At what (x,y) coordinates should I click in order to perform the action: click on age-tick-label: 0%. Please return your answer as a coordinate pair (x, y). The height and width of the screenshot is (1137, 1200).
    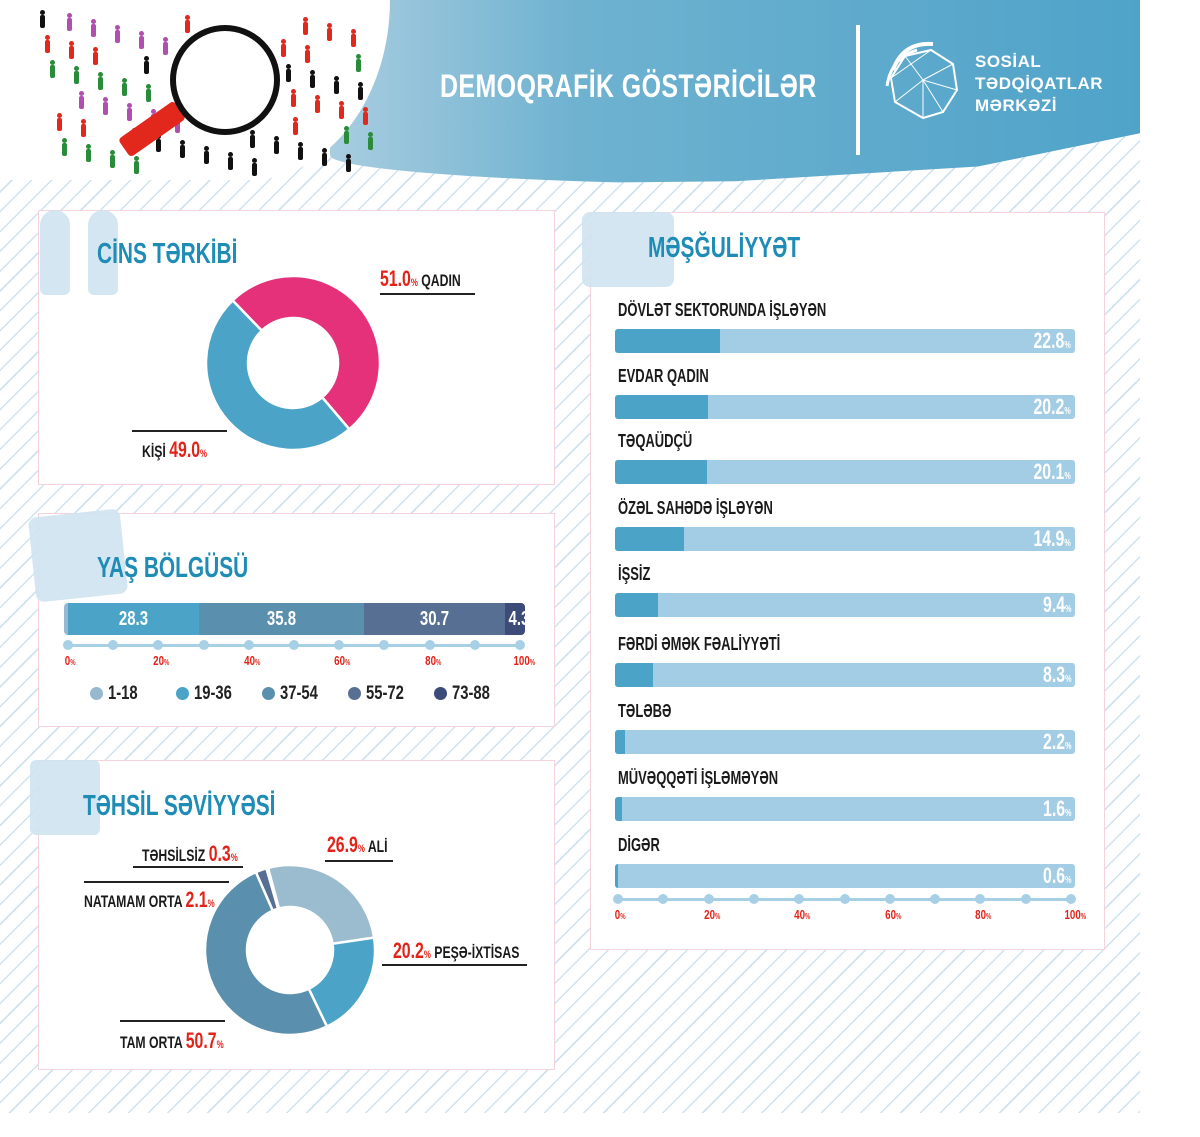
    Looking at the image, I should click on (70, 660).